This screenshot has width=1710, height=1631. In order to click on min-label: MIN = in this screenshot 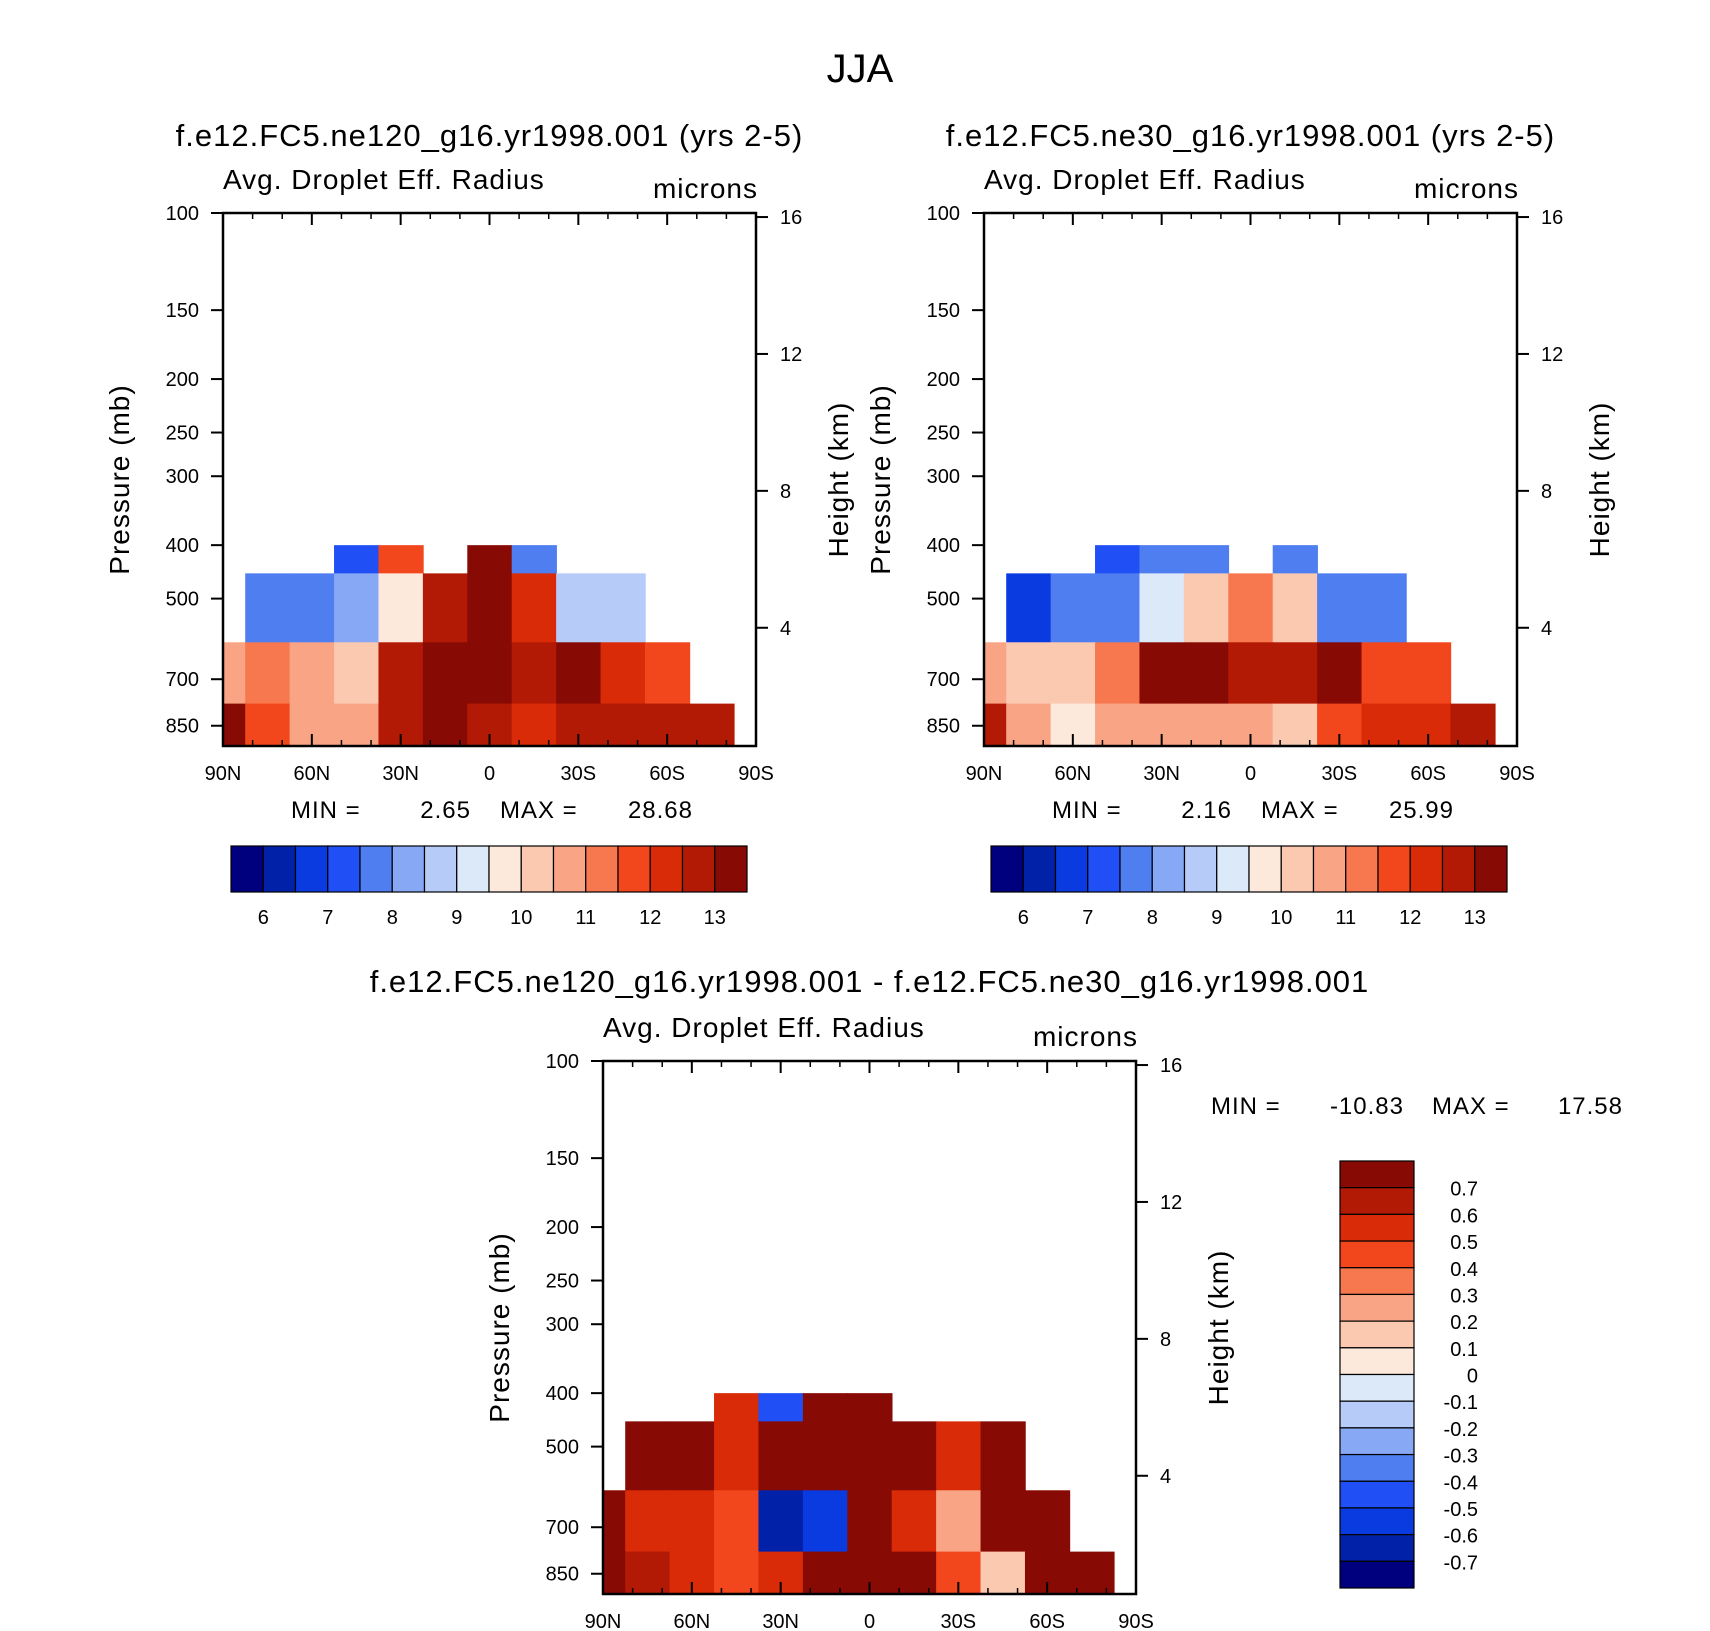, I will do `click(1087, 810)`.